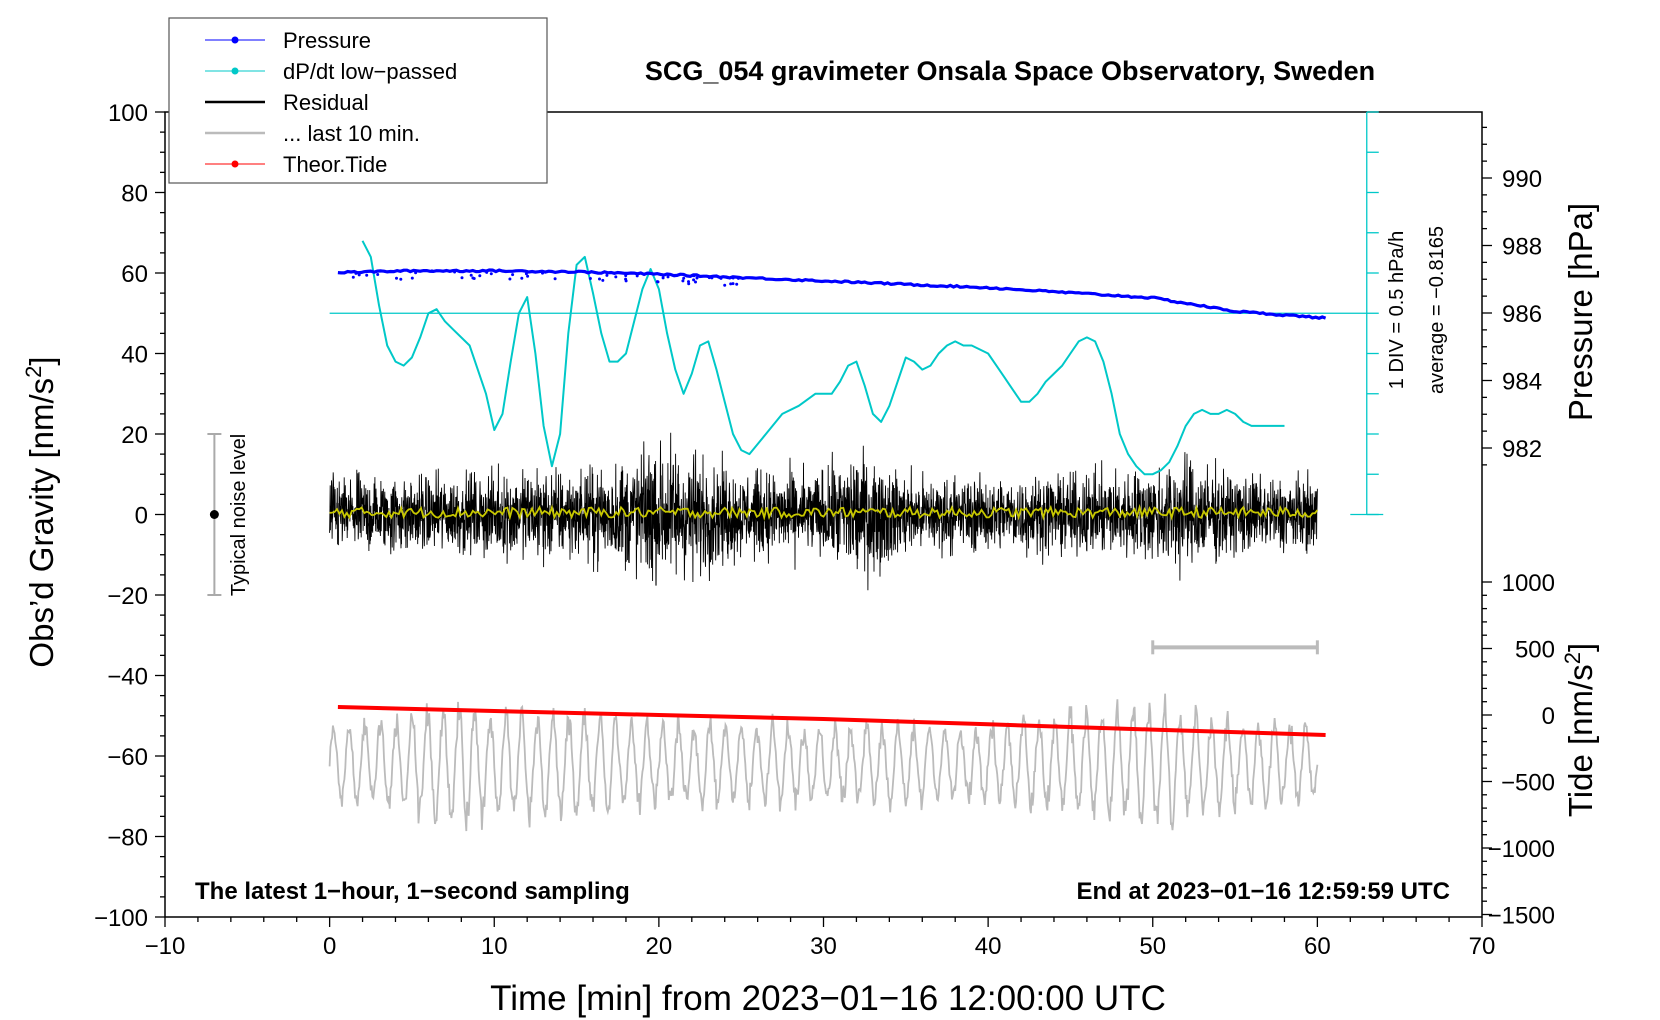 The image size is (1660, 1020). What do you see at coordinates (823, 762) in the screenshot?
I see `series-last10-line` at bounding box center [823, 762].